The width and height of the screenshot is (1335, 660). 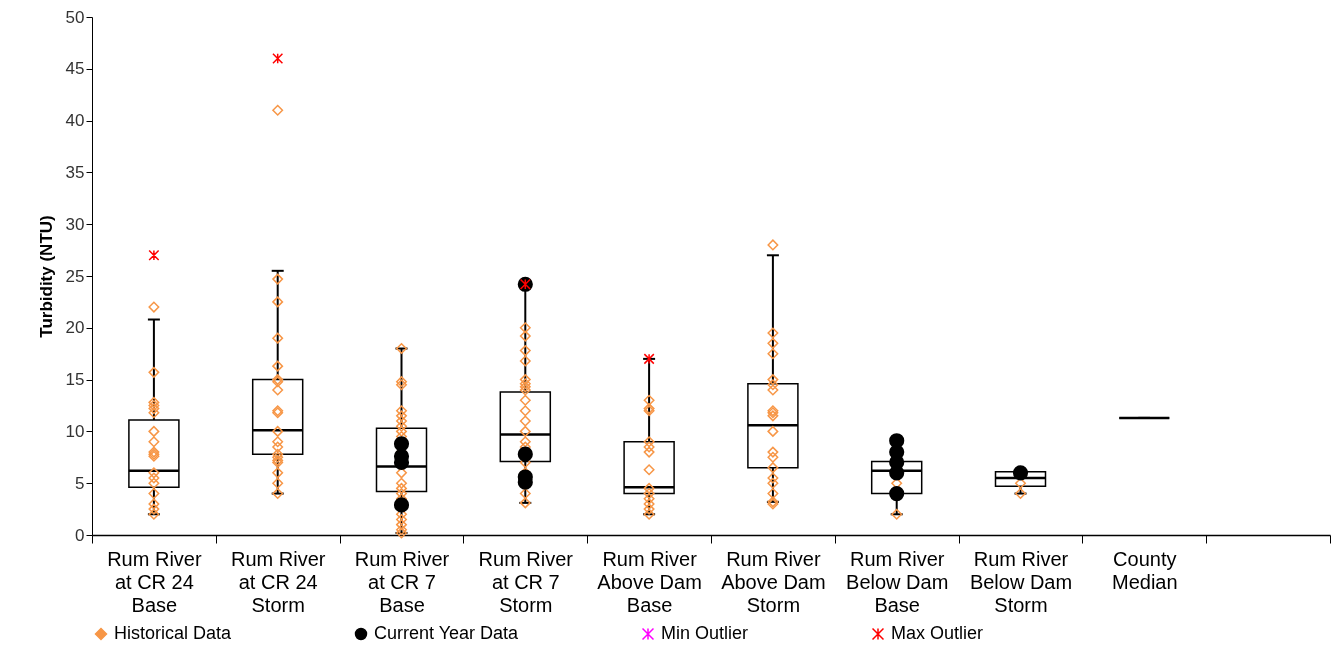 What do you see at coordinates (154, 581) in the screenshot?
I see `x-tick-label: Rum River at CR 24 Base` at bounding box center [154, 581].